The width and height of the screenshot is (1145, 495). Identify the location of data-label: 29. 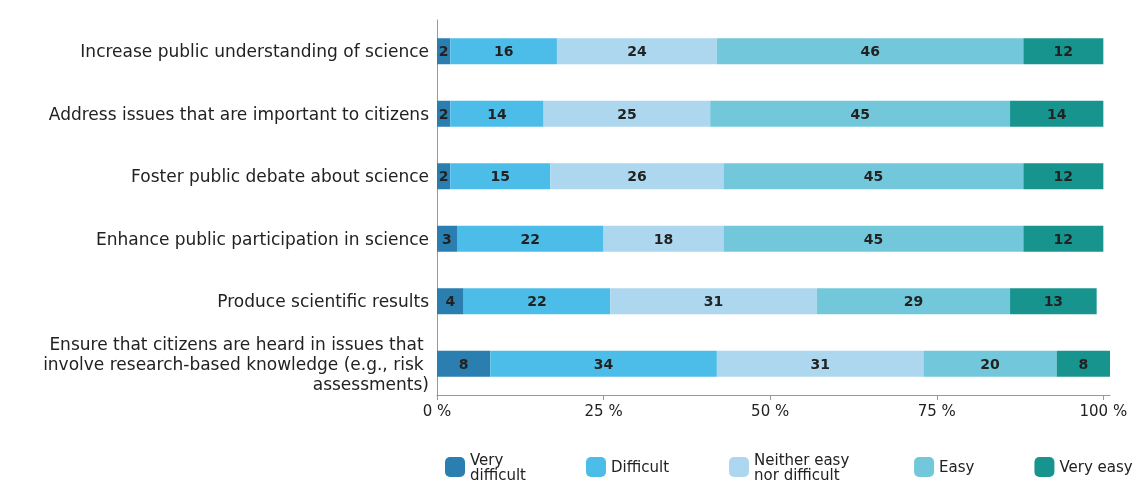
(913, 301).